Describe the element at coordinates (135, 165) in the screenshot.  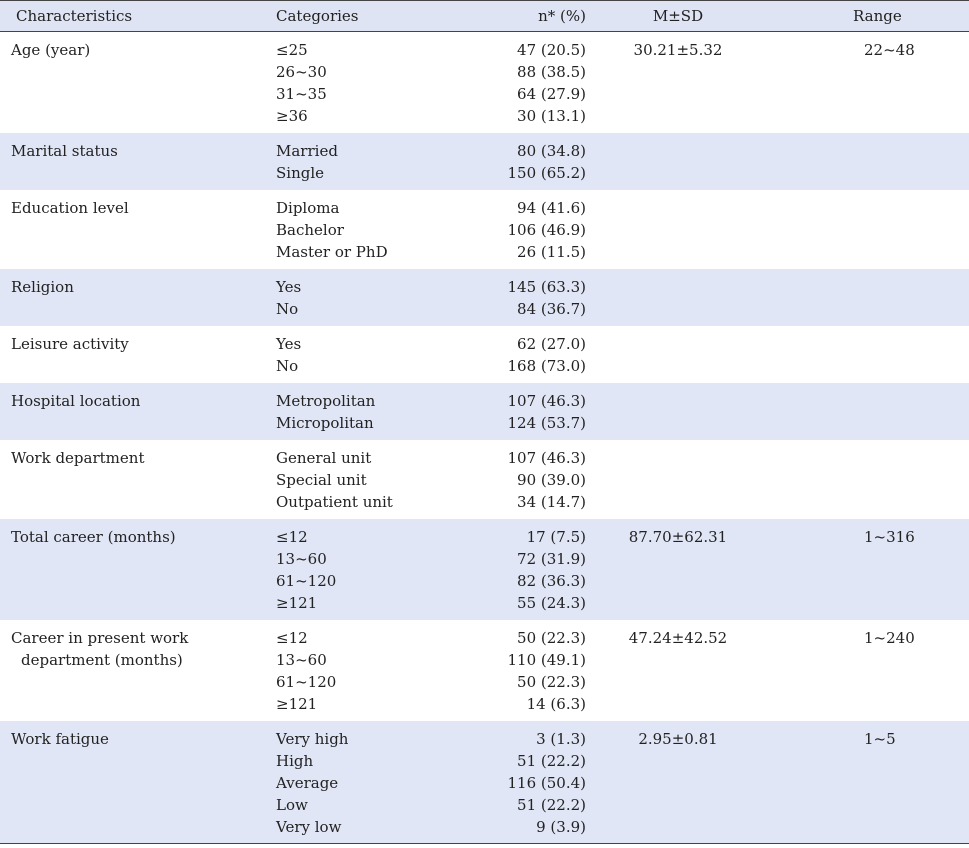
I see `characteristic-cell: Marital status` at that location.